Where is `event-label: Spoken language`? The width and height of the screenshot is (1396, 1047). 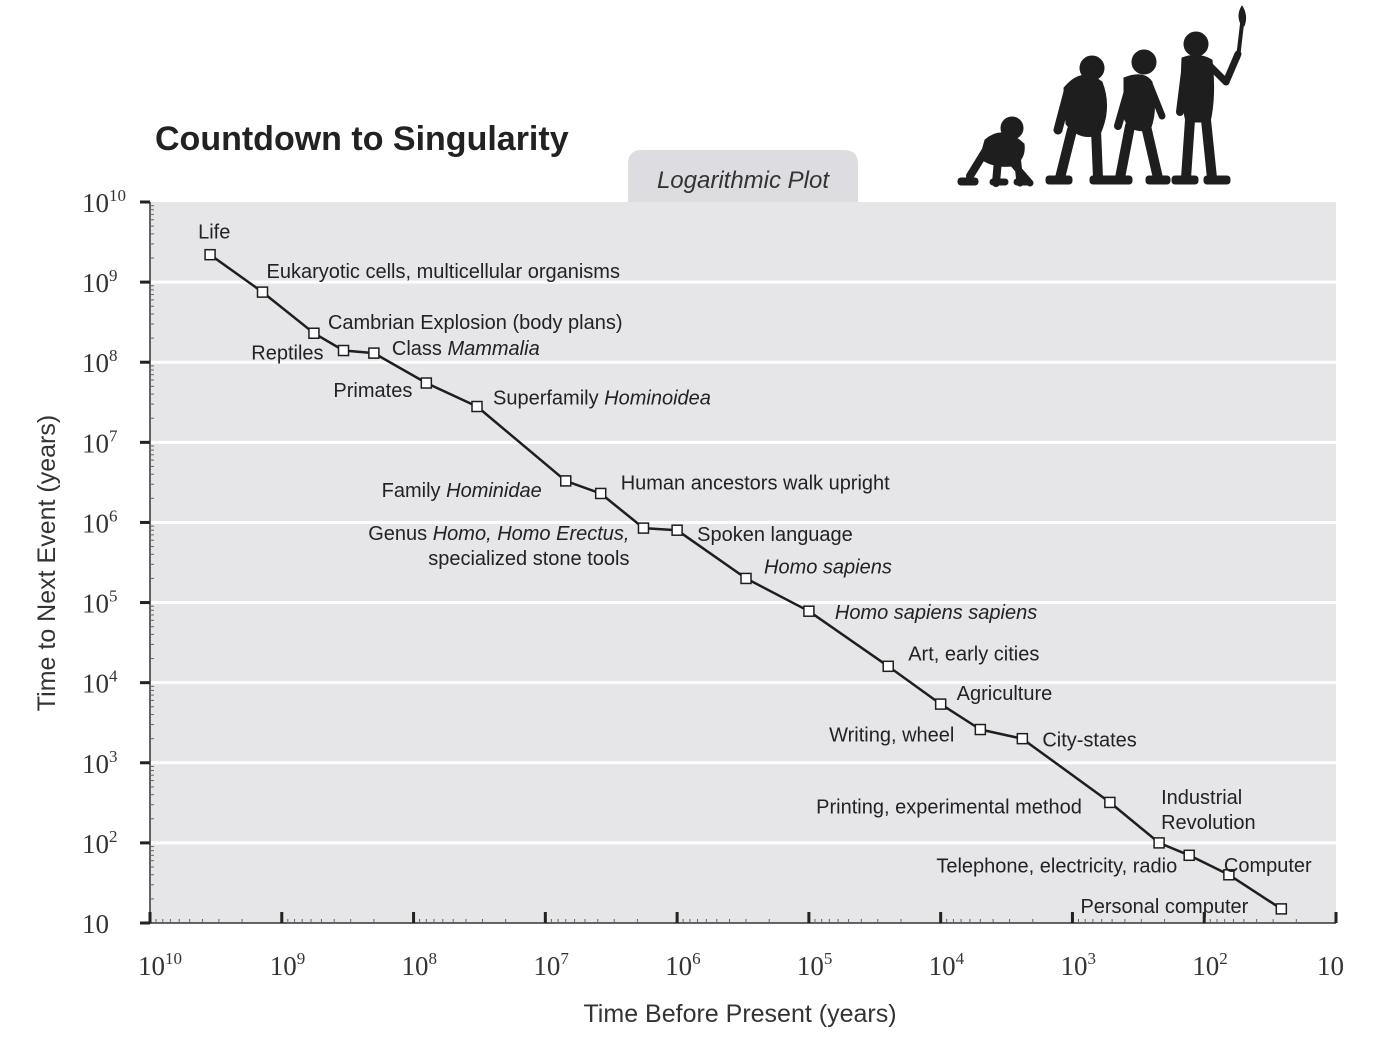
event-label: Spoken language is located at coordinates (775, 535).